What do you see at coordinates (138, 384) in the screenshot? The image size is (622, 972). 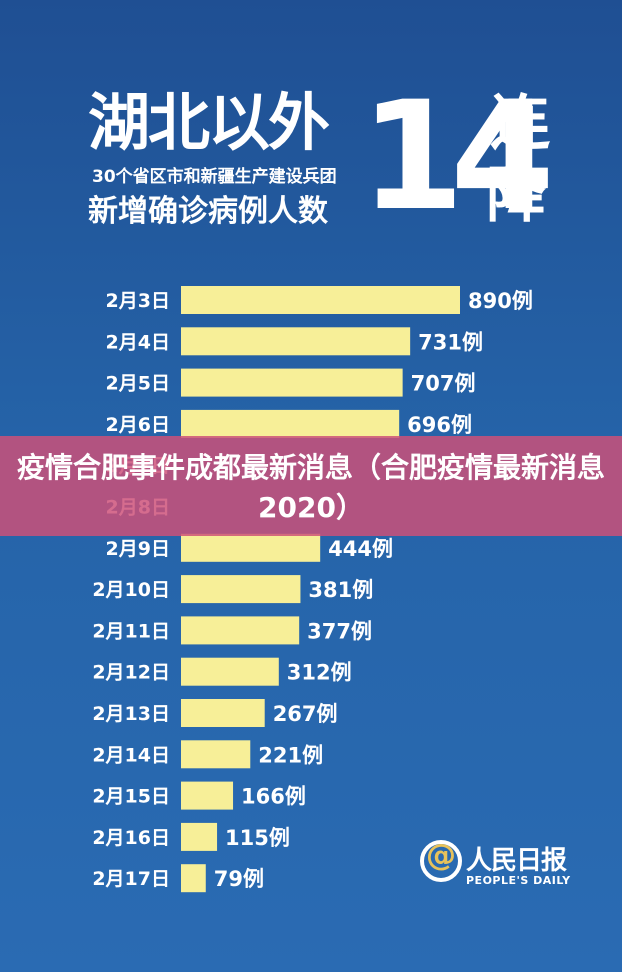 I see `category-label: 2月5日` at bounding box center [138, 384].